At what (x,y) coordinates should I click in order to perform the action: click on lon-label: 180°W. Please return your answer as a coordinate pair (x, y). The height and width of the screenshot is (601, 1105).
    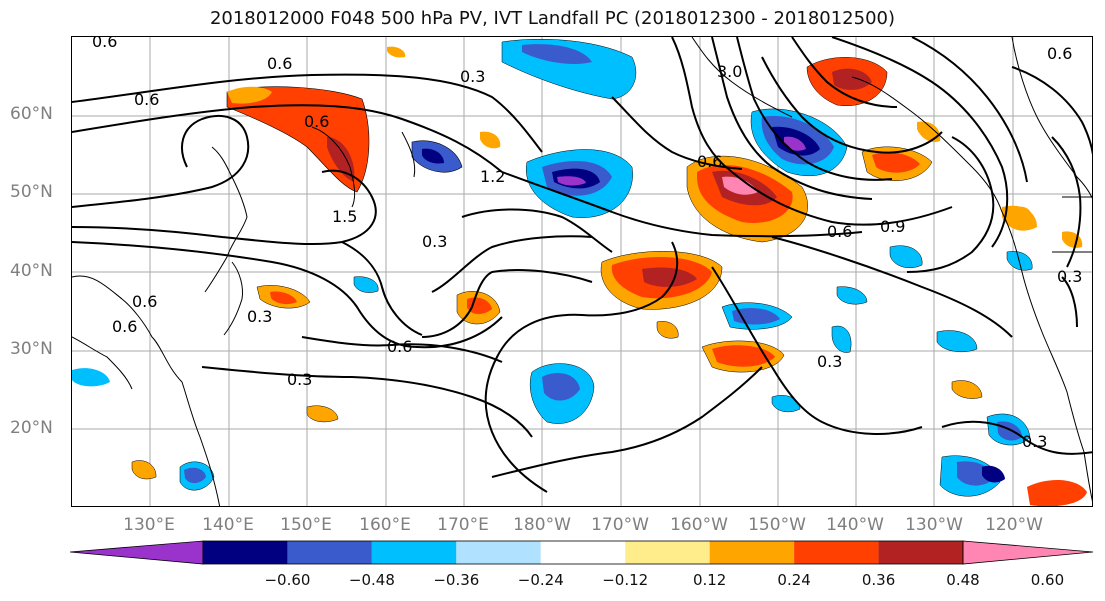
    Looking at the image, I should click on (542, 525).